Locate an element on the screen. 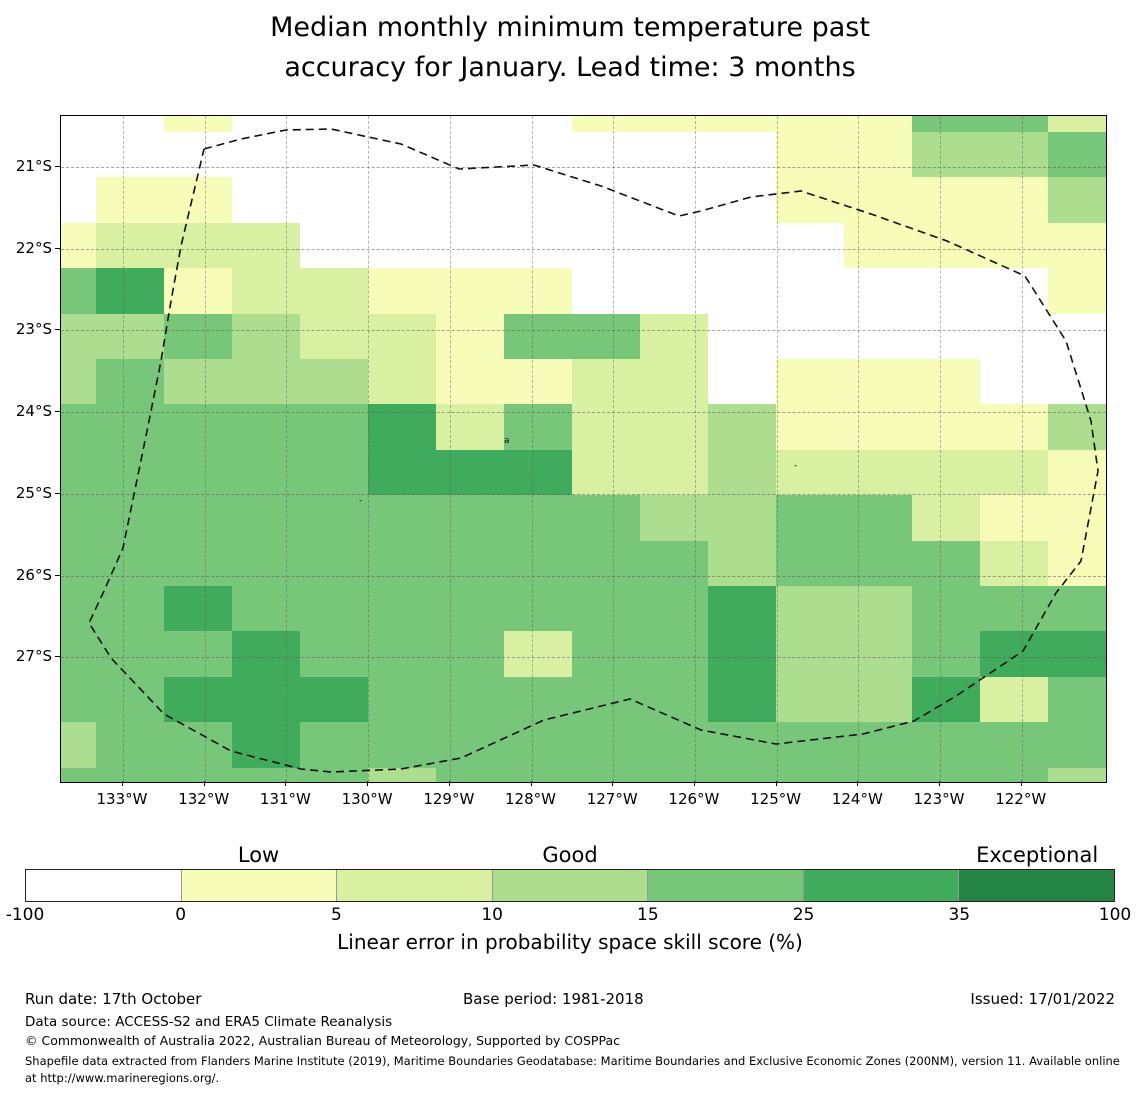 The image size is (1140, 1095). x-axis-tick-label: 128°W is located at coordinates (530, 799).